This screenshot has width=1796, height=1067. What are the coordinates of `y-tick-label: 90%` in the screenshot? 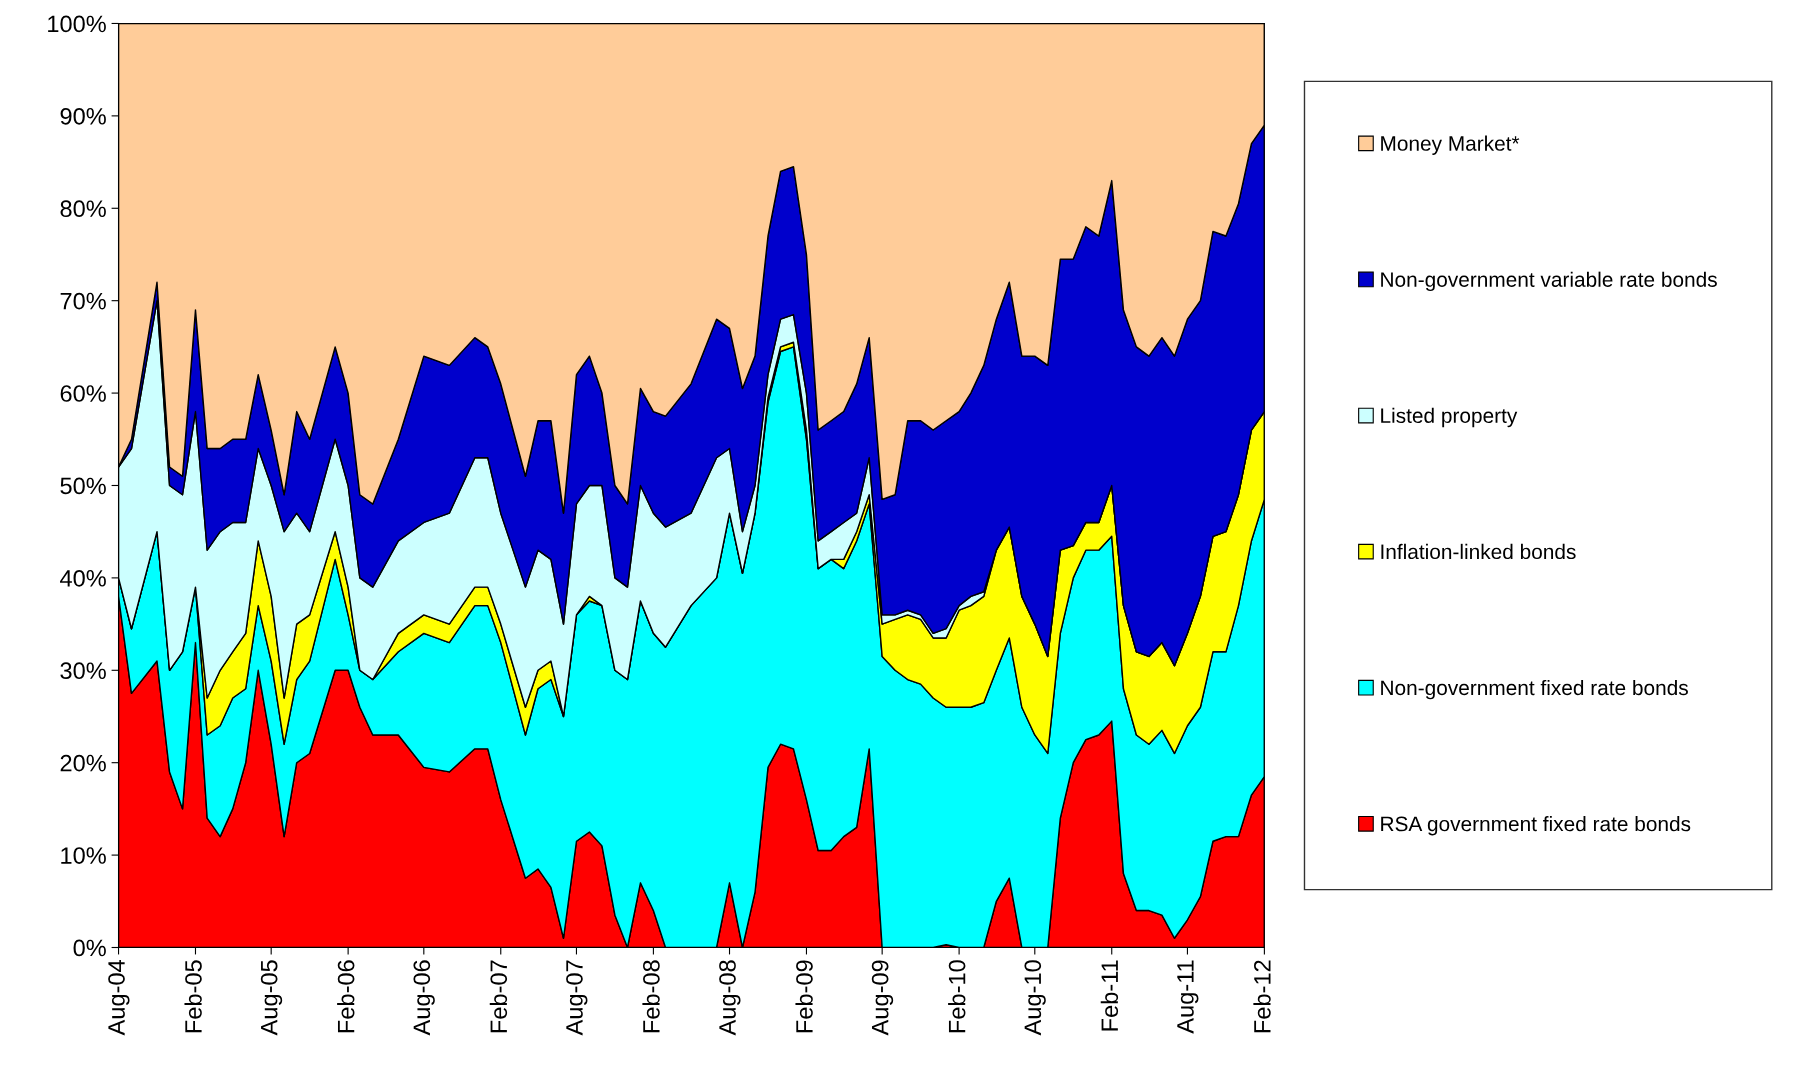 It's located at (83, 116).